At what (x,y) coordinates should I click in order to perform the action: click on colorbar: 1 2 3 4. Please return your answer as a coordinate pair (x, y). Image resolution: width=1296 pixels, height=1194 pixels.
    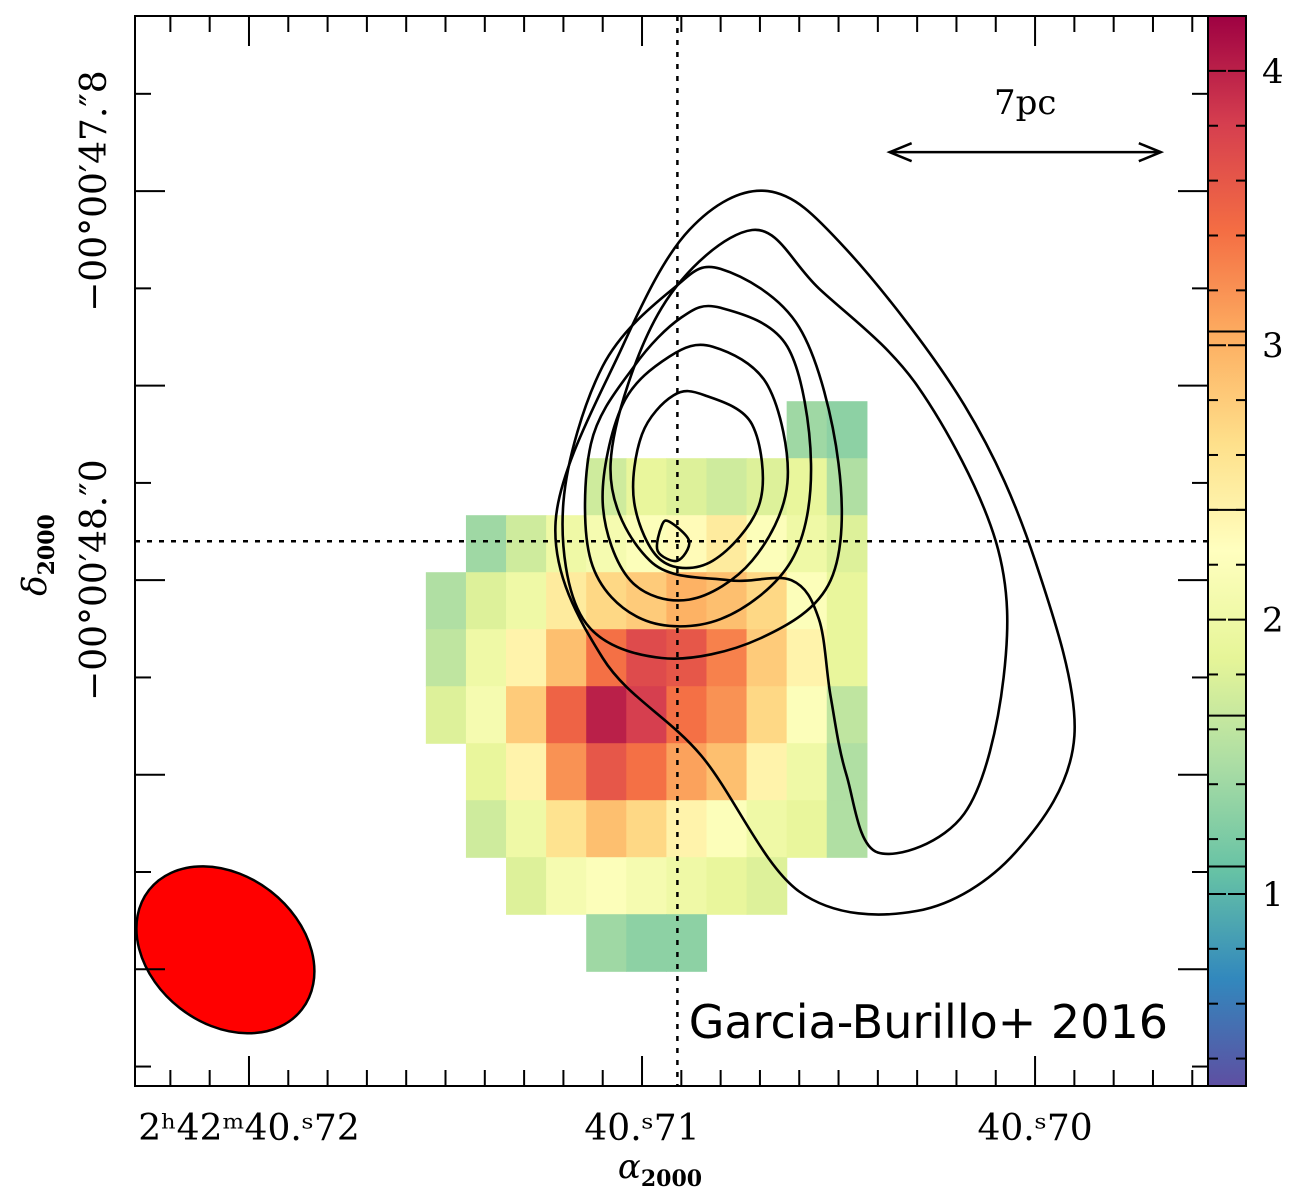
    Looking at the image, I should click on (1245, 551).